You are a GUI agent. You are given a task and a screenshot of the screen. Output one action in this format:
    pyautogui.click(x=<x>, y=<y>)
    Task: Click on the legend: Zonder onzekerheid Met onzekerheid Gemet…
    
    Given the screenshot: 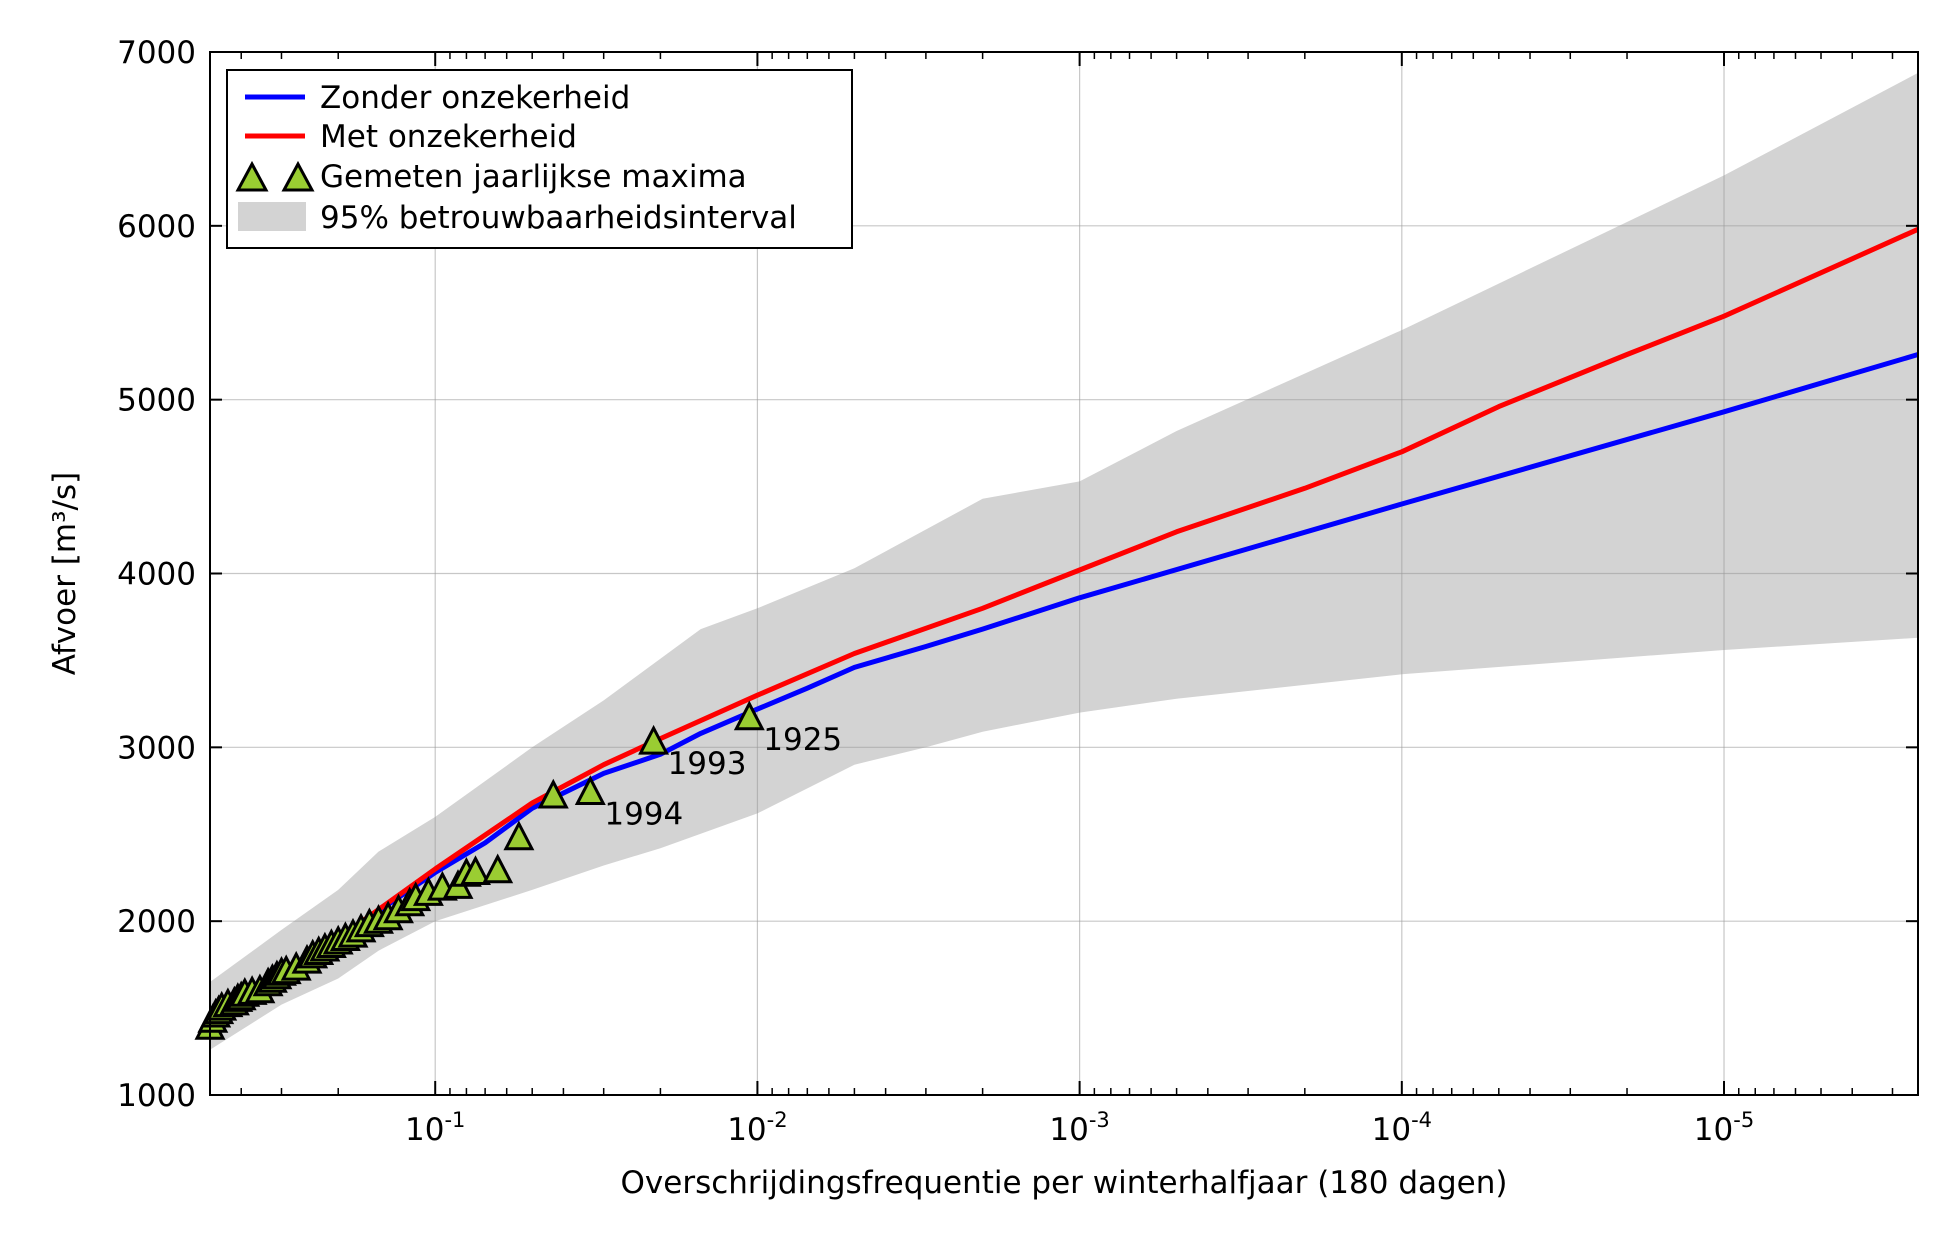 What is the action you would take?
    pyautogui.click(x=539, y=159)
    